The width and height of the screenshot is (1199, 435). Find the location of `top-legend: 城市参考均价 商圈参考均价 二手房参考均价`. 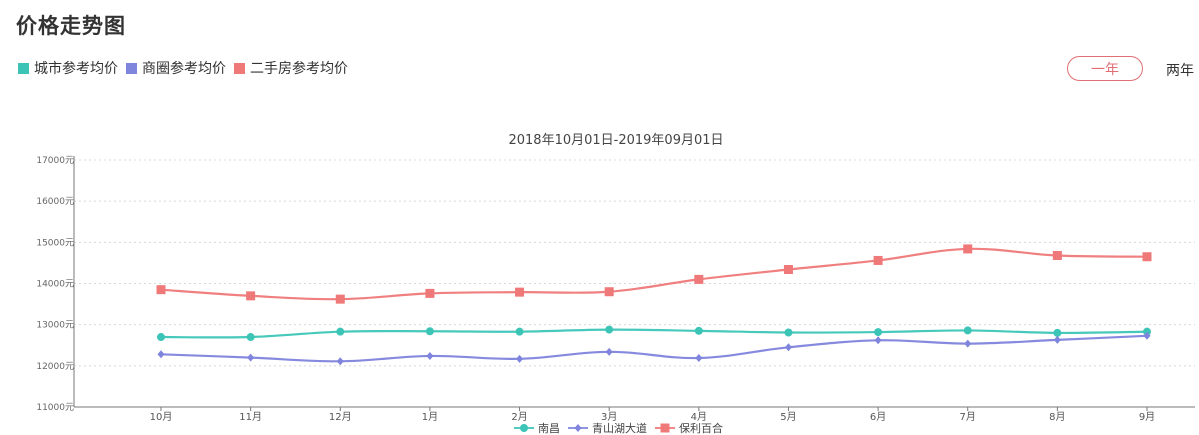

top-legend: 城市参考均价 商圈参考均价 二手房参考均价 is located at coordinates (187, 68).